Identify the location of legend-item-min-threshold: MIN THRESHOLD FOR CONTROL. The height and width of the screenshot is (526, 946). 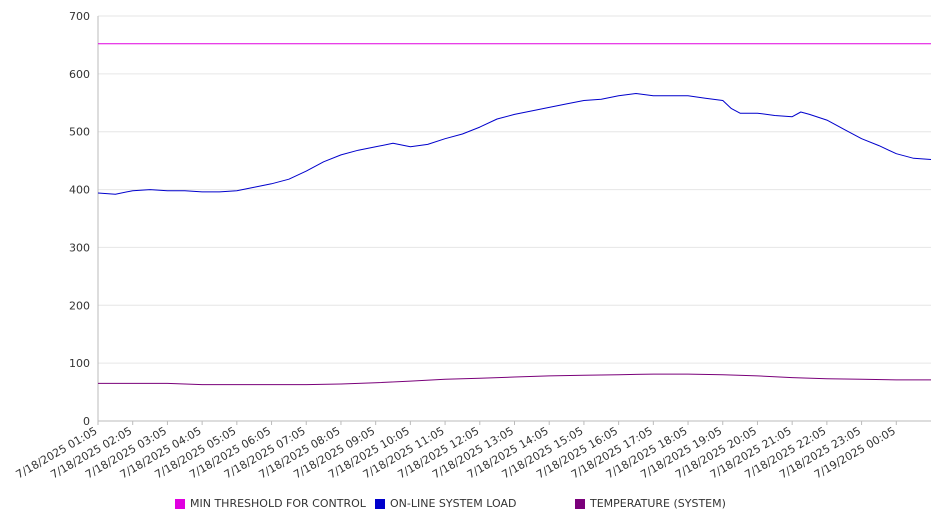
(270, 503).